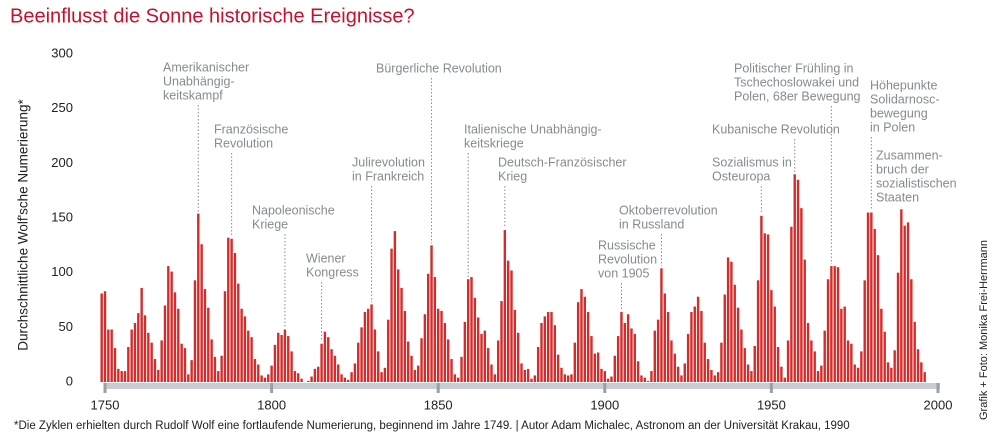 The width and height of the screenshot is (1000, 437). Describe the element at coordinates (938, 404) in the screenshot. I see `x-tick-label: 2000` at that location.